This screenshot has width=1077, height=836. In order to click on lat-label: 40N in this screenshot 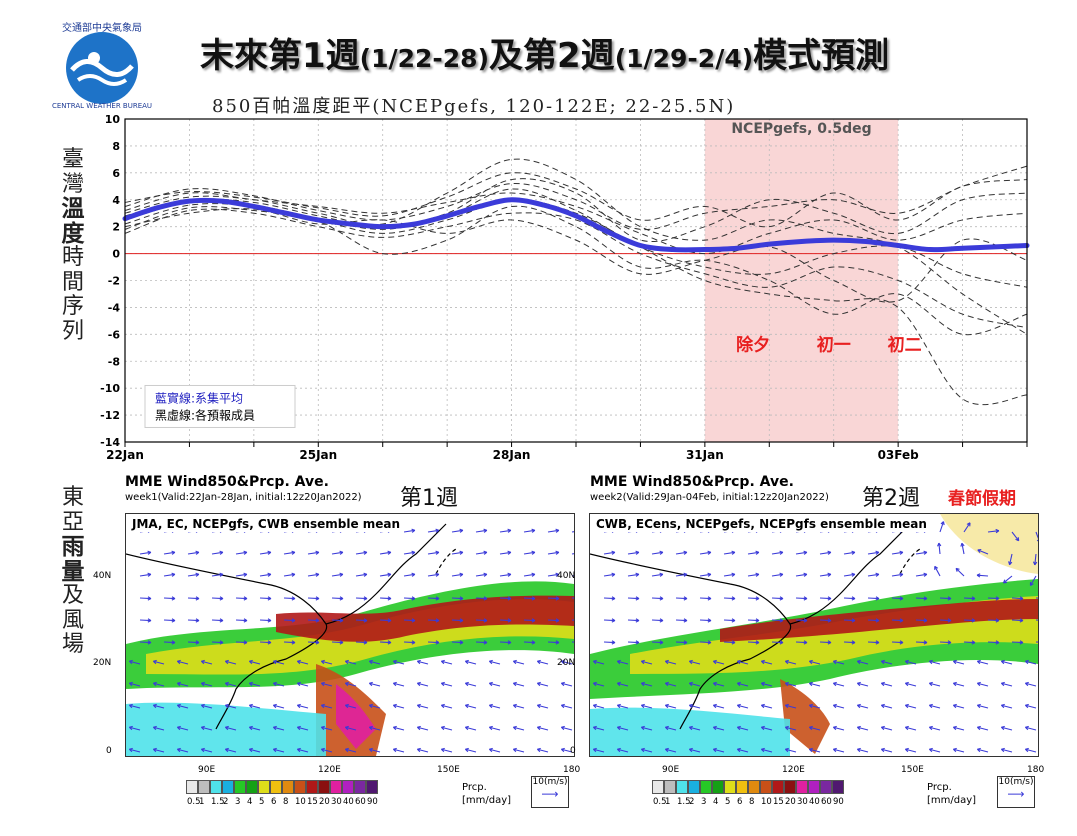, I will do `click(566, 576)`.